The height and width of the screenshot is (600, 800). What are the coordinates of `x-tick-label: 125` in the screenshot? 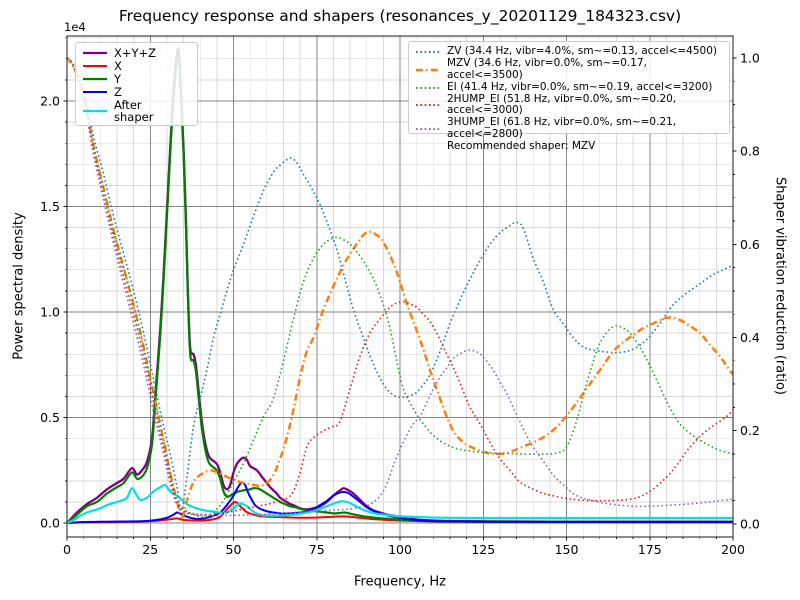 It's located at (483, 549).